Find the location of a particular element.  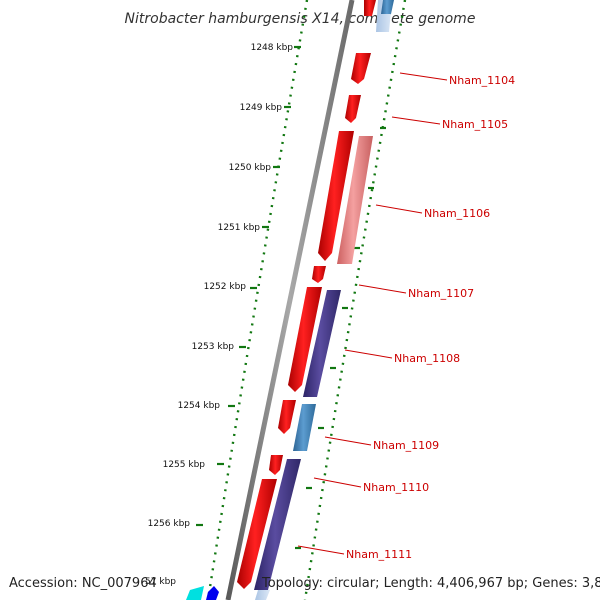

tick-label: 1254 kbp is located at coordinates (199, 406).